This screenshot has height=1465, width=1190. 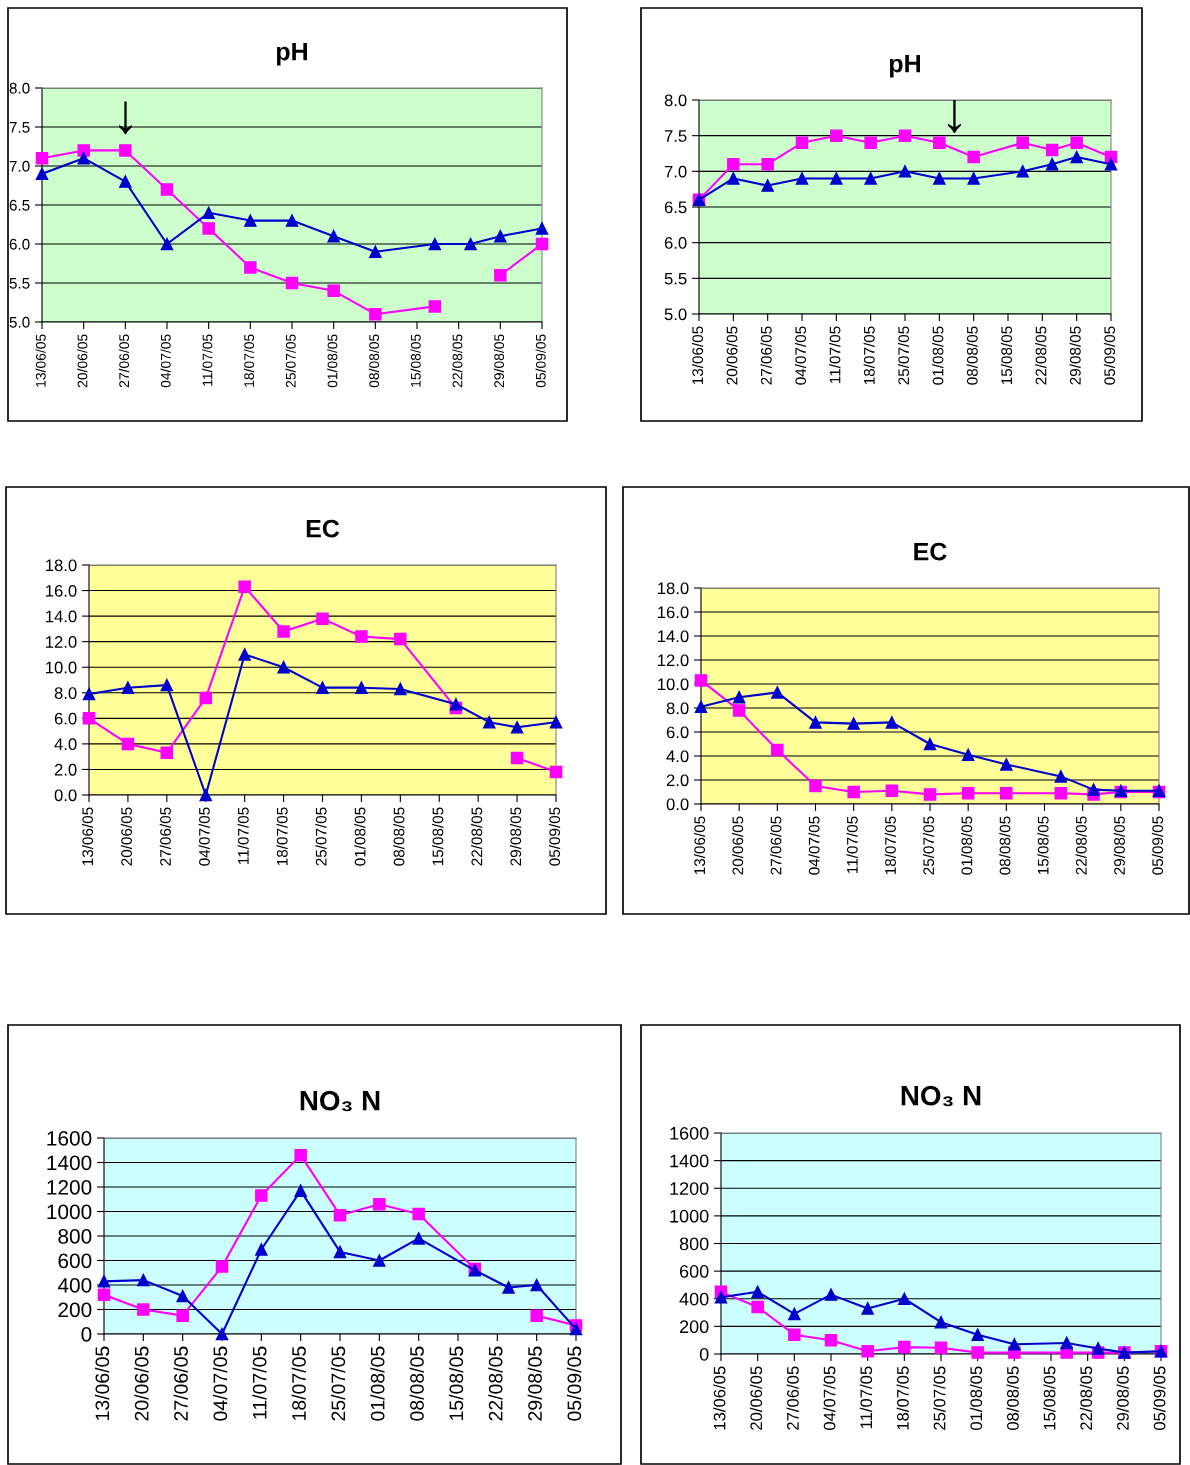 What do you see at coordinates (694, 1244) in the screenshot?
I see `y-tick-label: 800` at bounding box center [694, 1244].